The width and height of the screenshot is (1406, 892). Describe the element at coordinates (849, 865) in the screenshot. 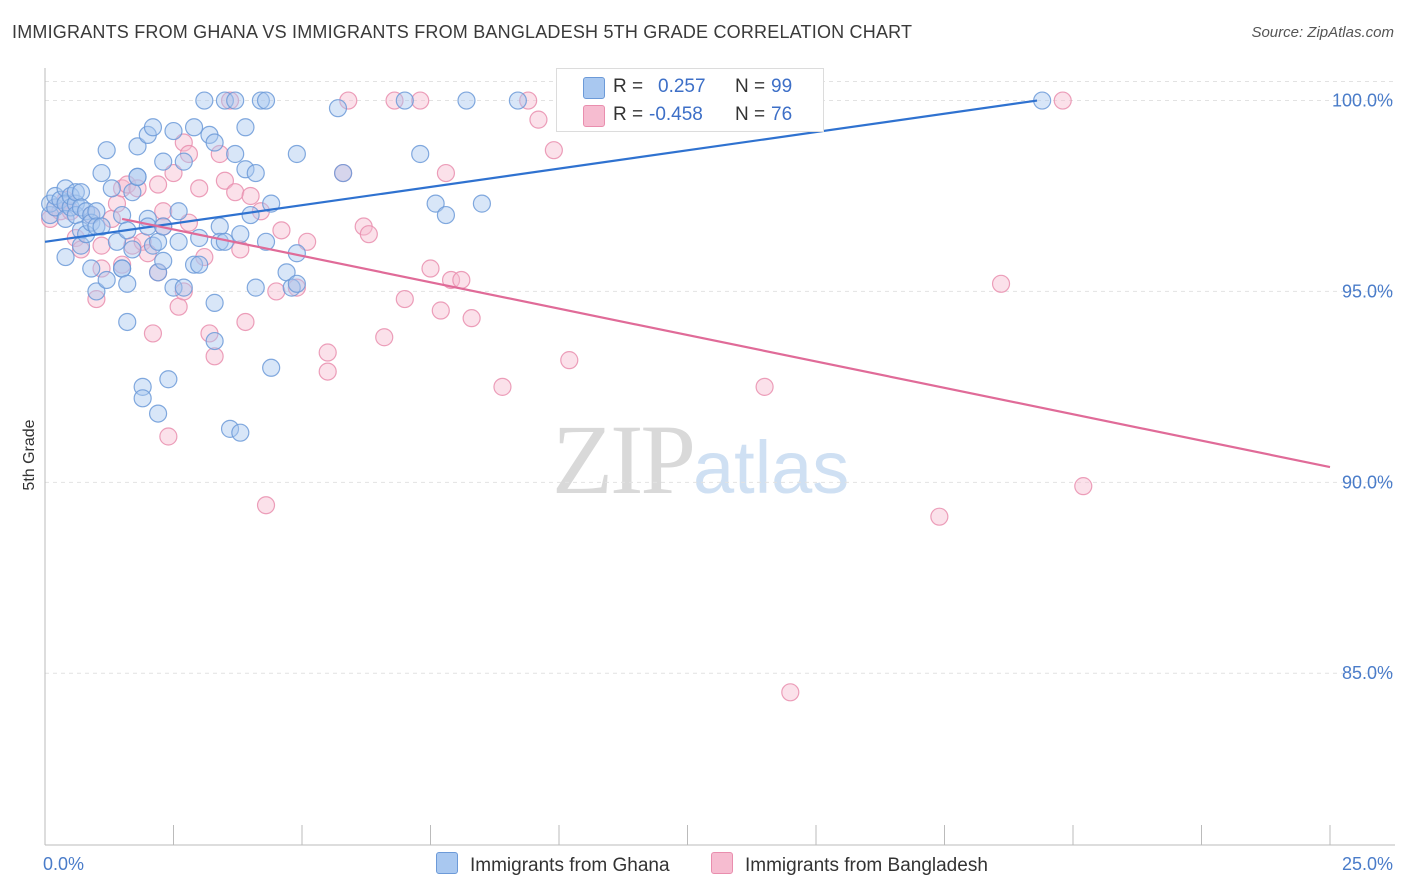

I see `bottom-legend-bangladesh: Immigrants from Bangladesh` at that location.